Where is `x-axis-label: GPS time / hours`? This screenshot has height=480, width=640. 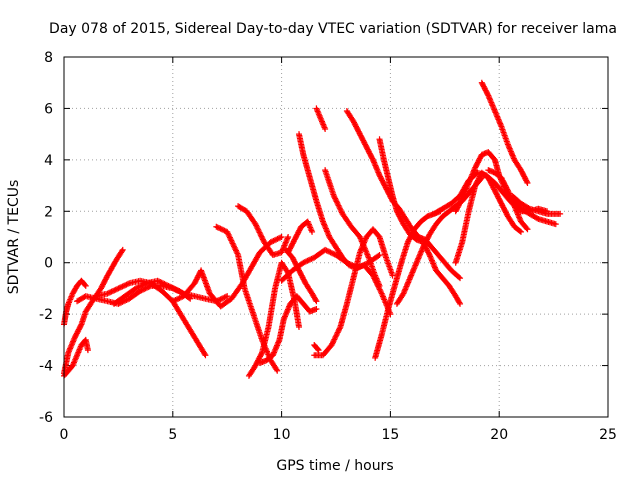 x-axis-label: GPS time / hours is located at coordinates (334, 466).